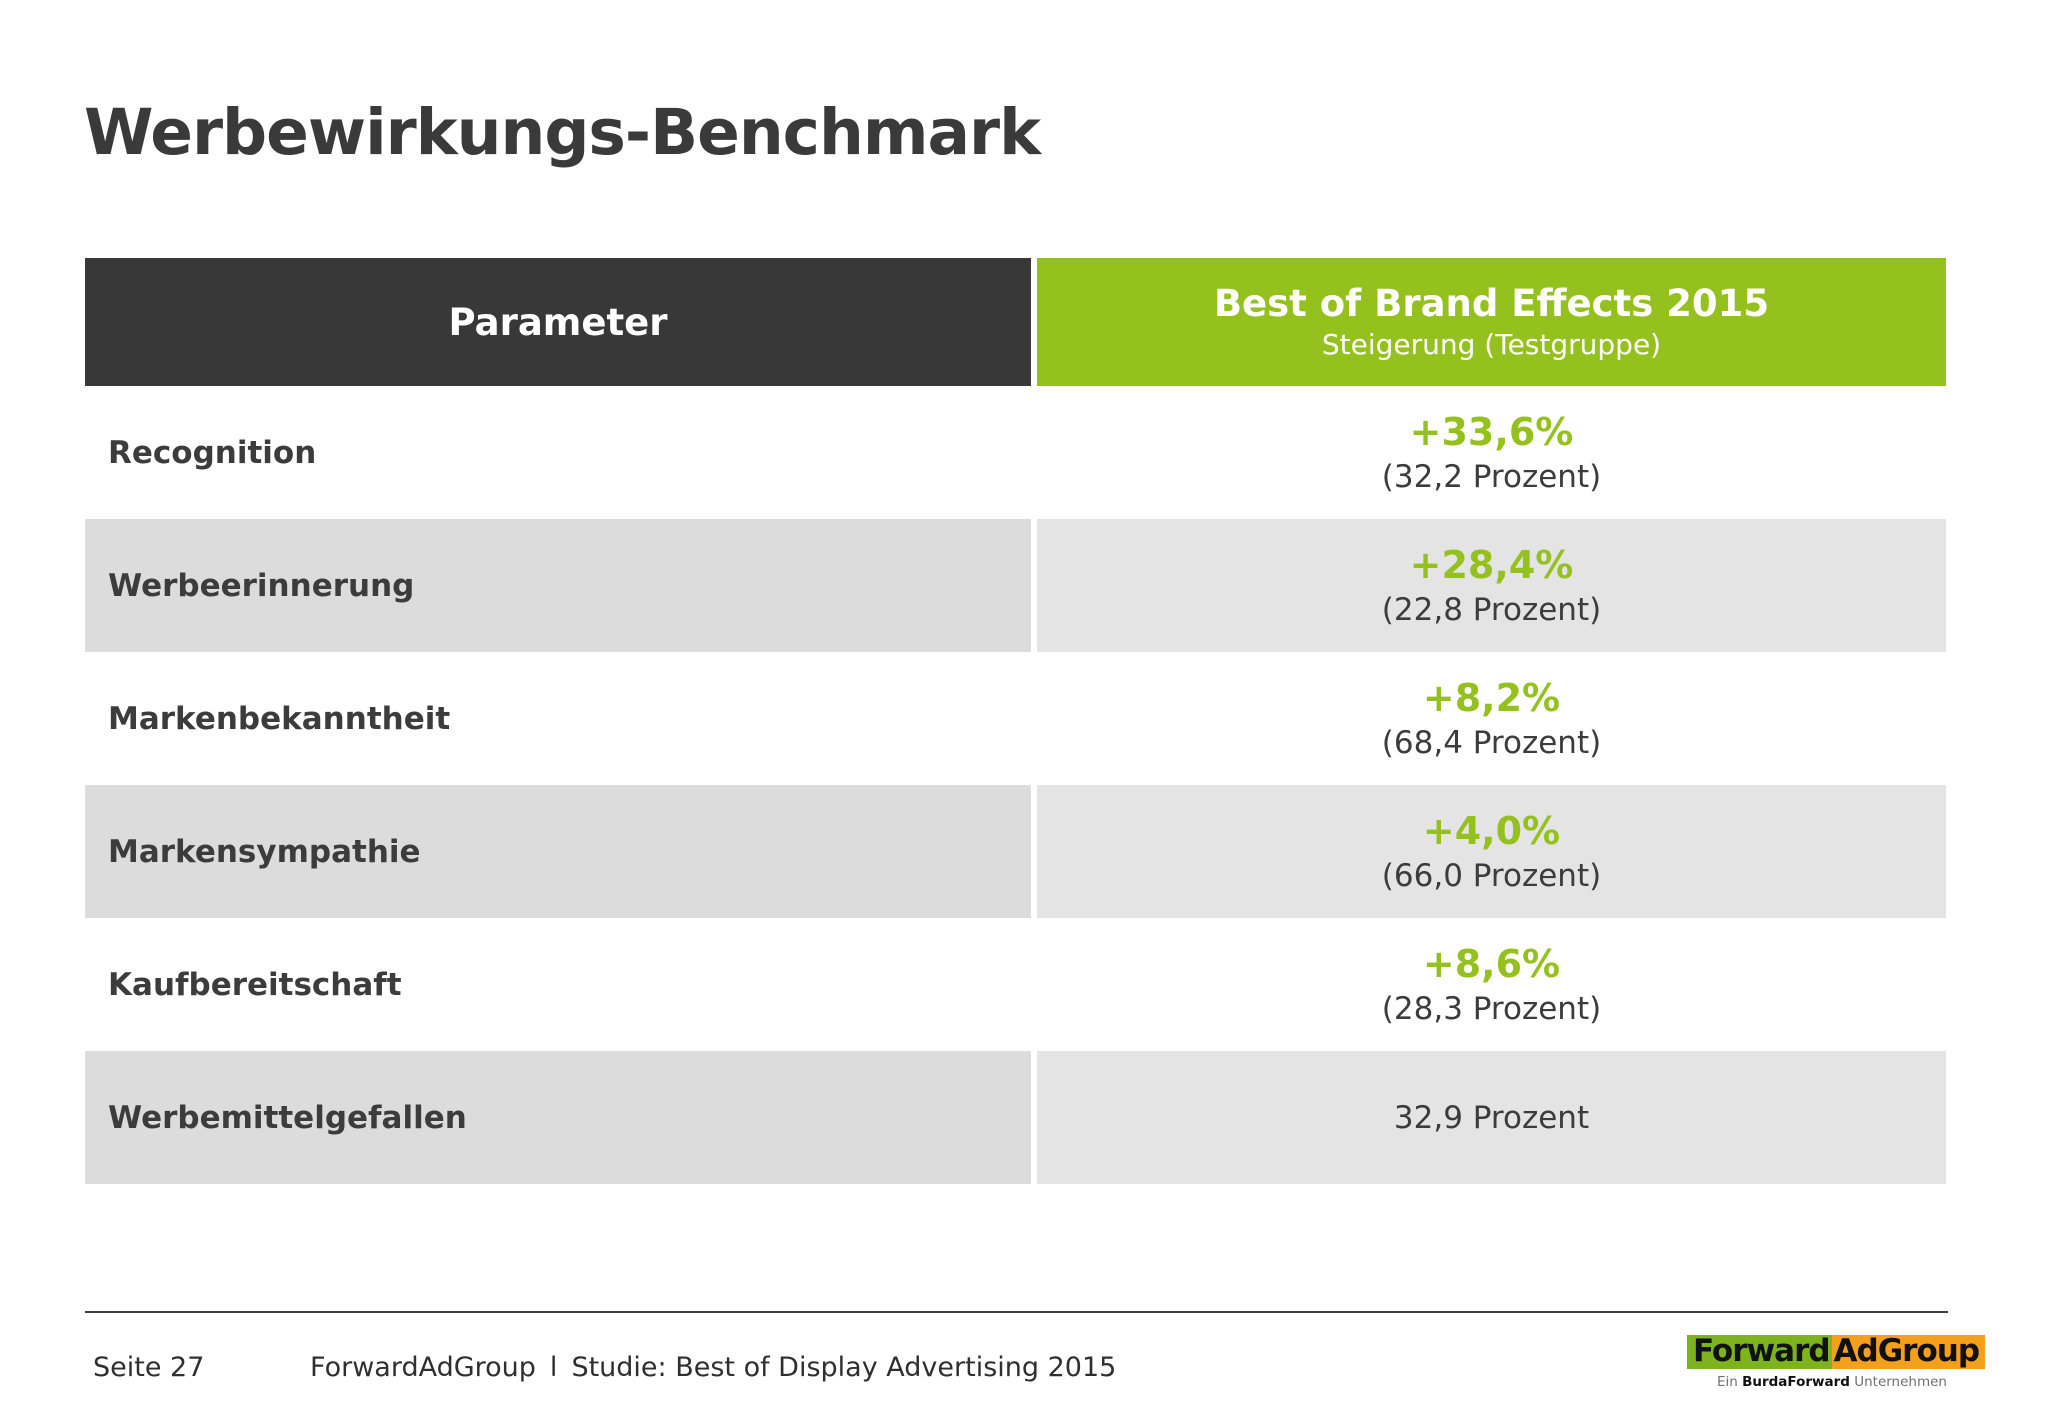 This screenshot has height=1418, width=2048. I want to click on row-label: Werbemittelgefallen, so click(287, 1117).